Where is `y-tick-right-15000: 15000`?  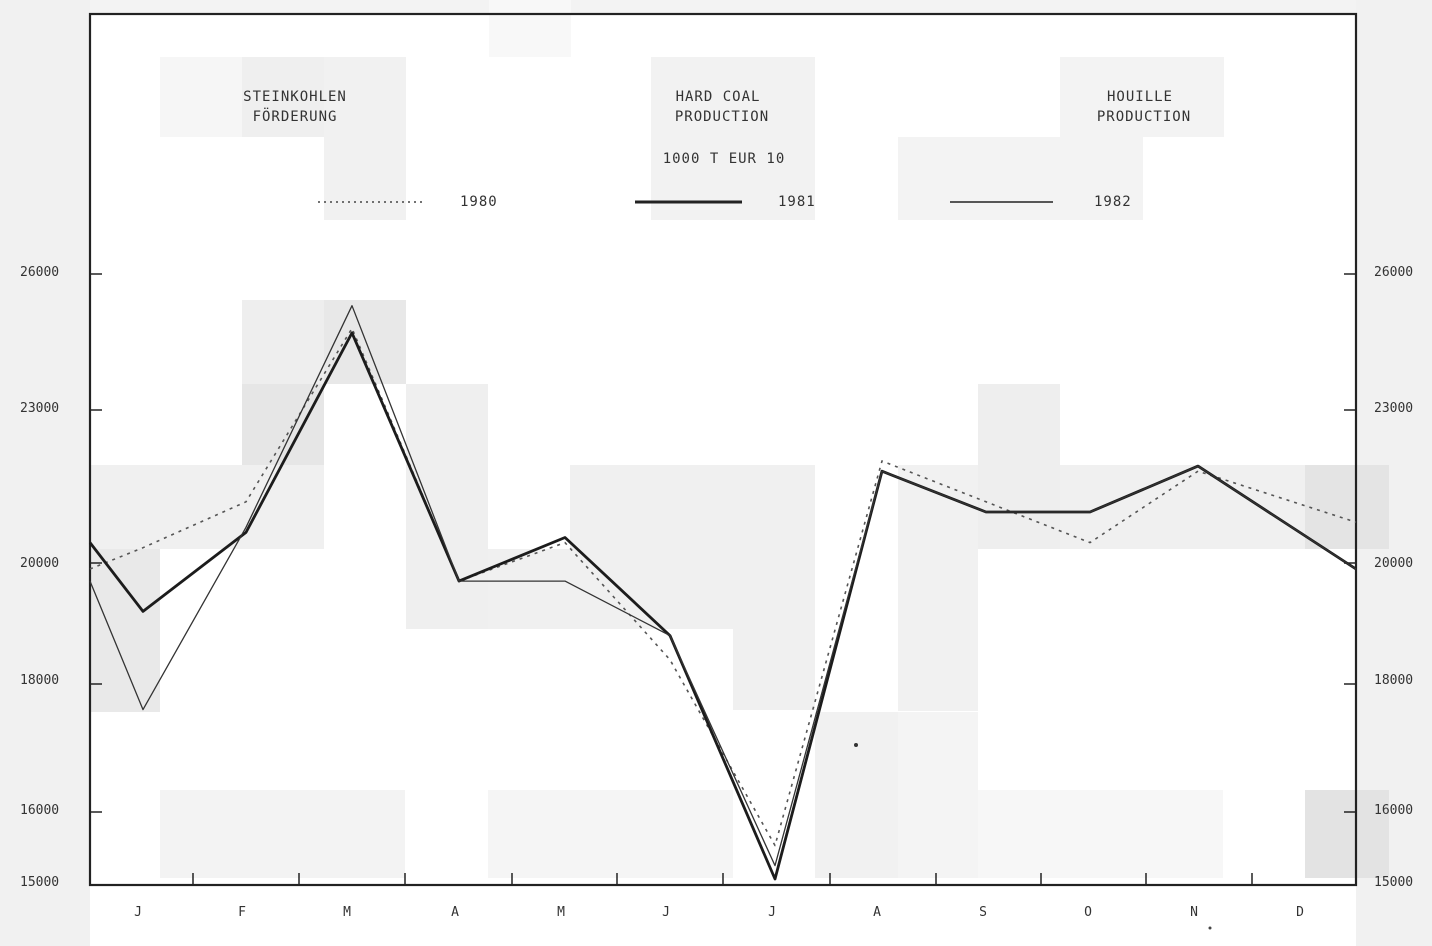 y-tick-right-15000: 15000 is located at coordinates (1393, 882).